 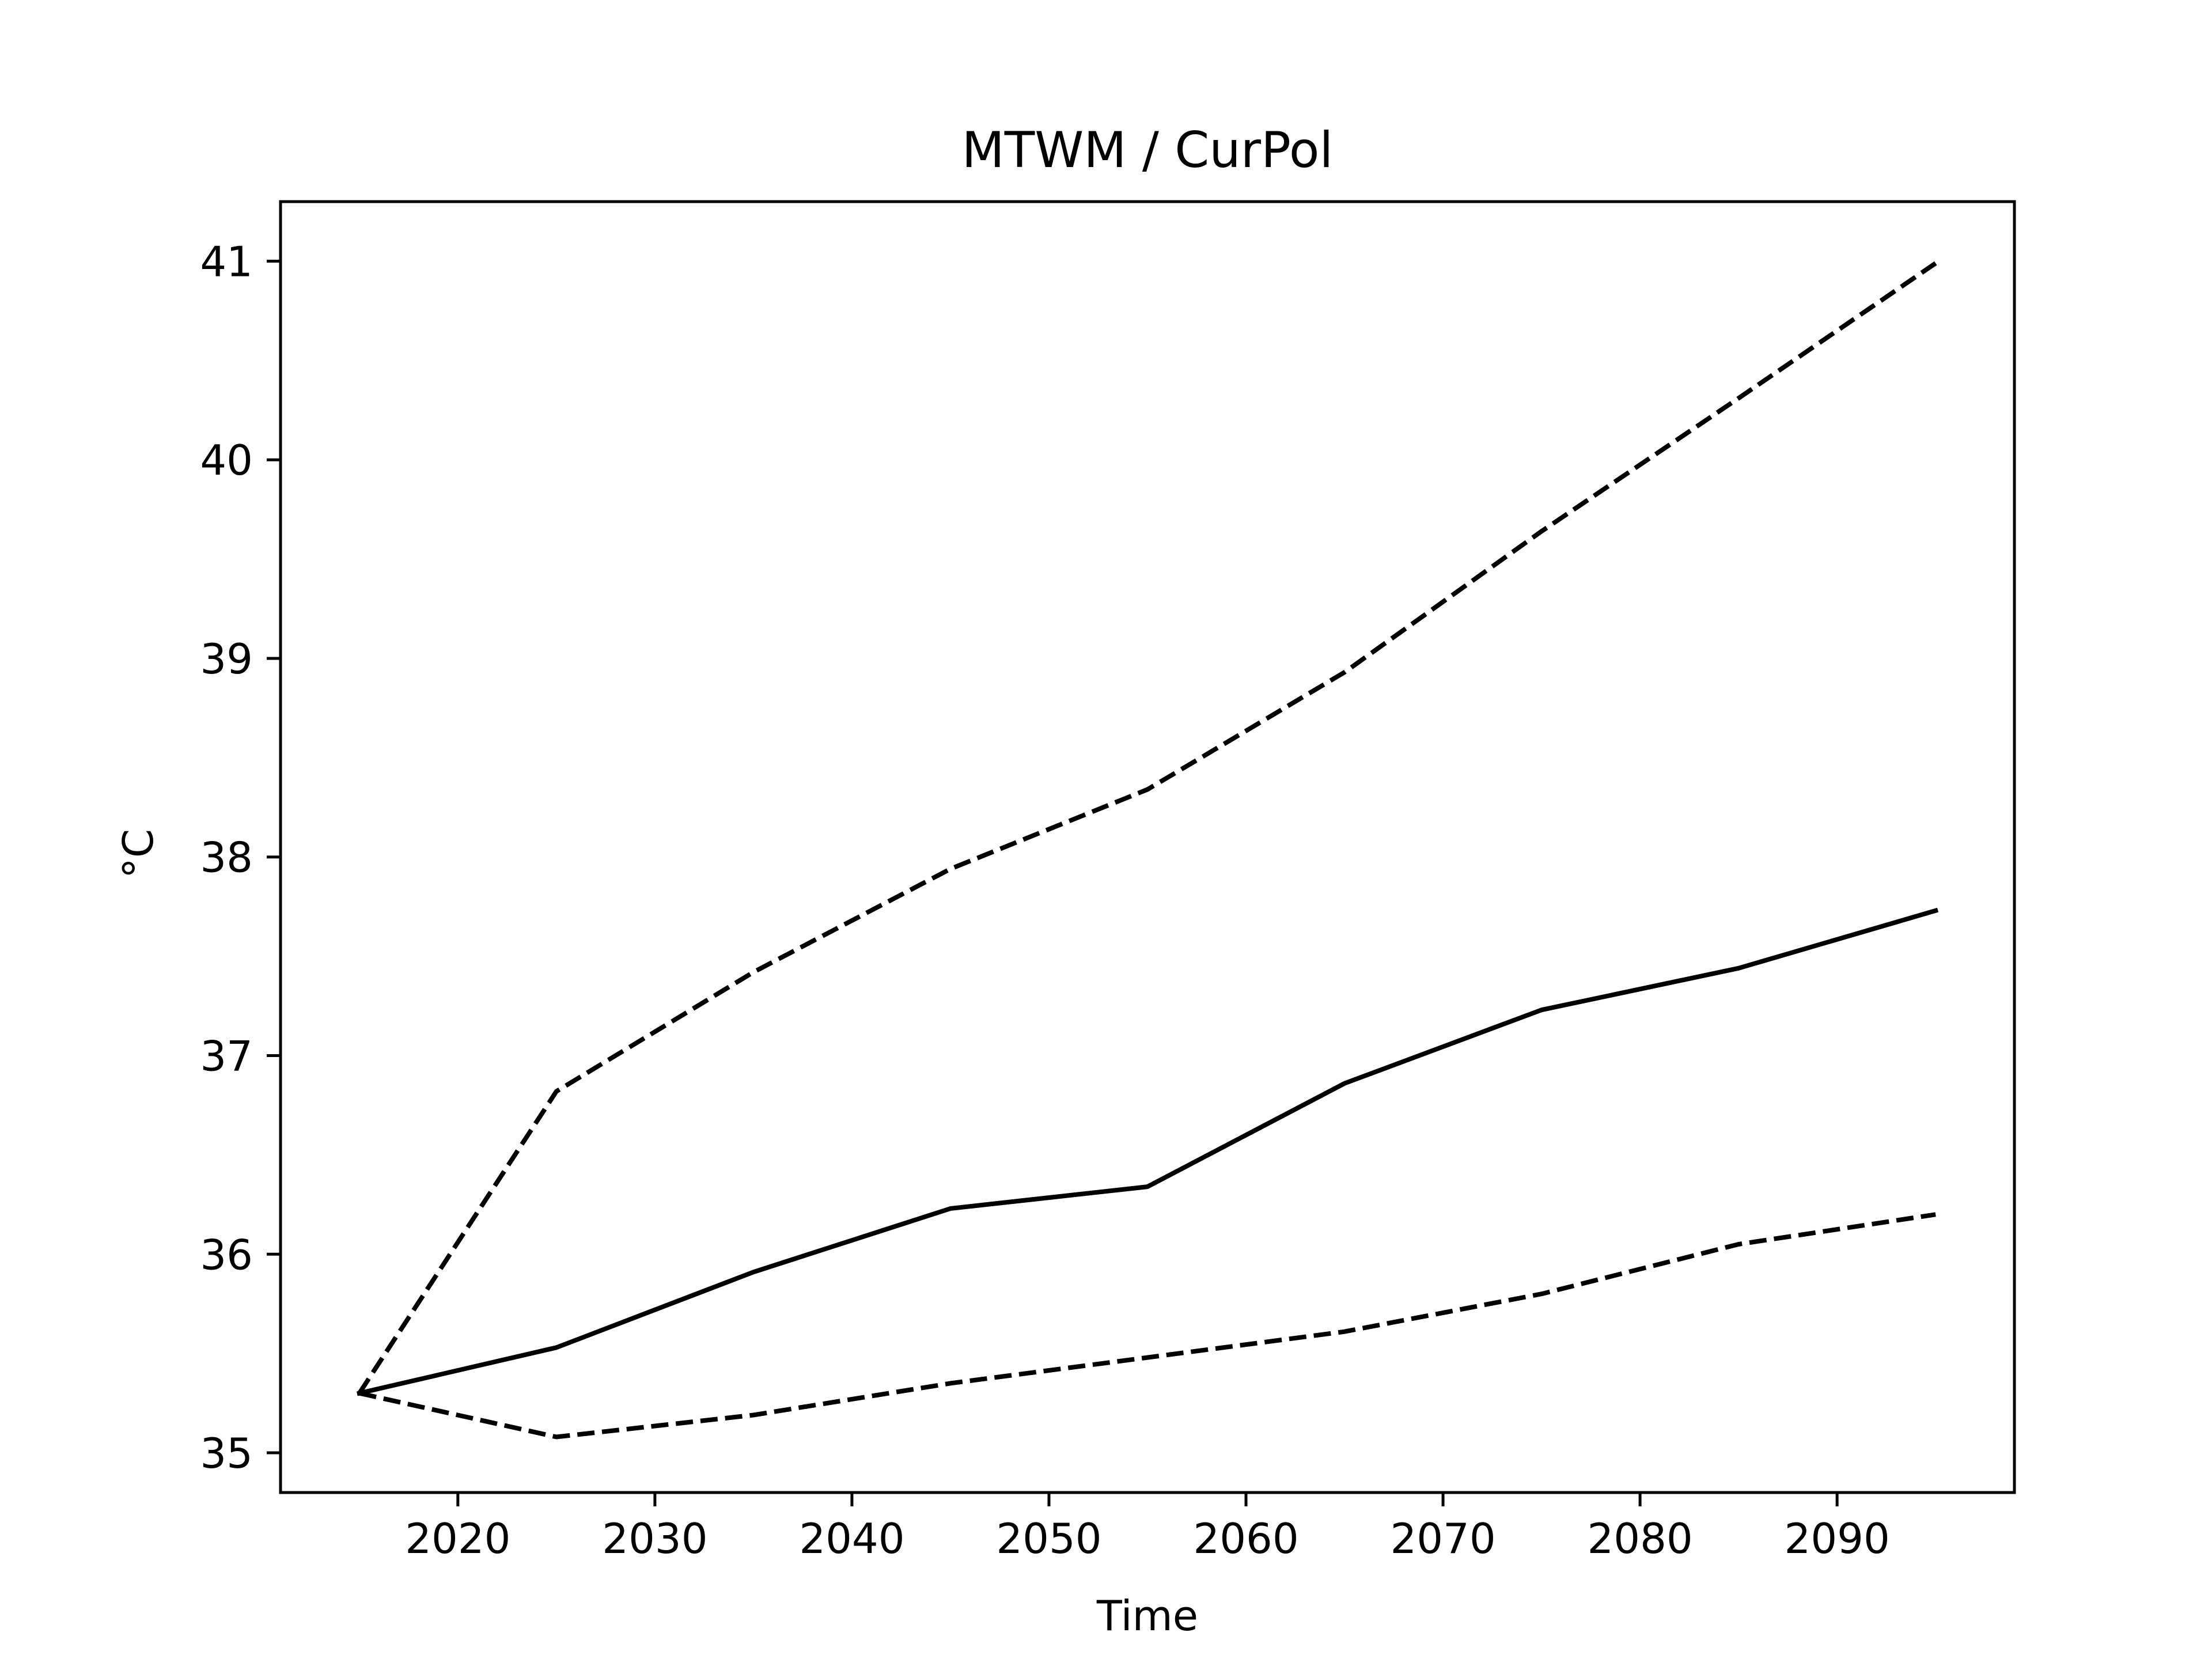 I want to click on x-tick-label: 2080, so click(x=1639, y=1538).